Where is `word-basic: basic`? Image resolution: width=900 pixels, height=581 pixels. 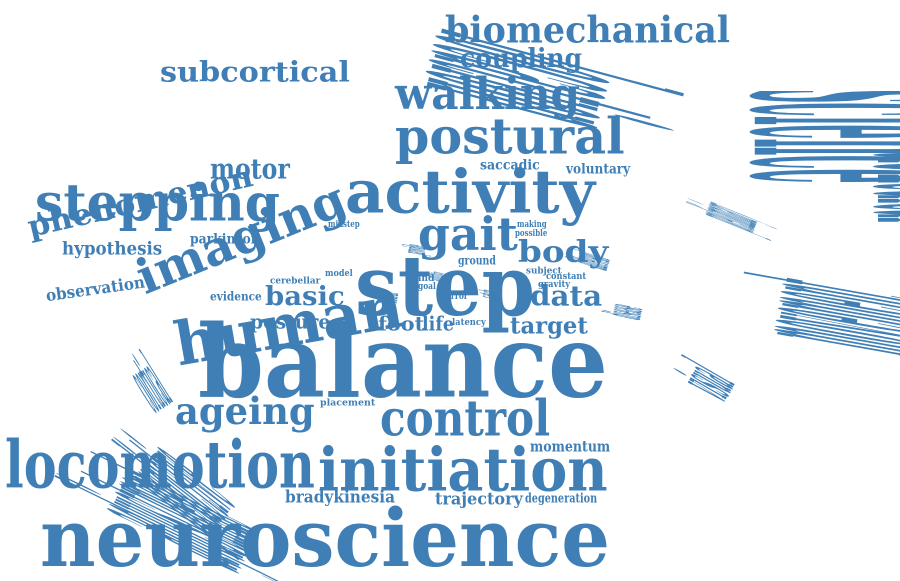 word-basic: basic is located at coordinates (305, 296).